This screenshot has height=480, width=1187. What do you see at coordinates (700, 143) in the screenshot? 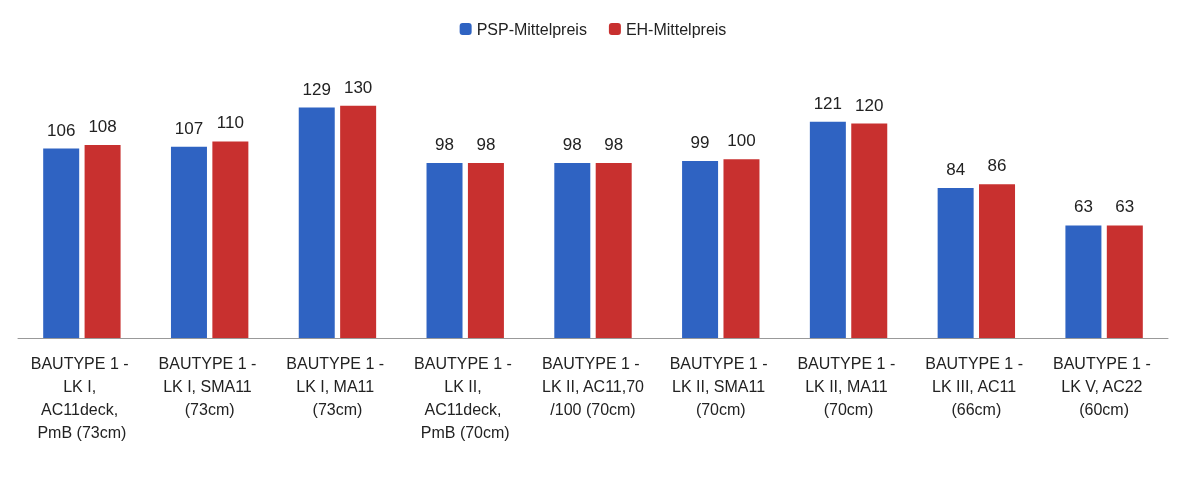
I see `data-label: 99` at bounding box center [700, 143].